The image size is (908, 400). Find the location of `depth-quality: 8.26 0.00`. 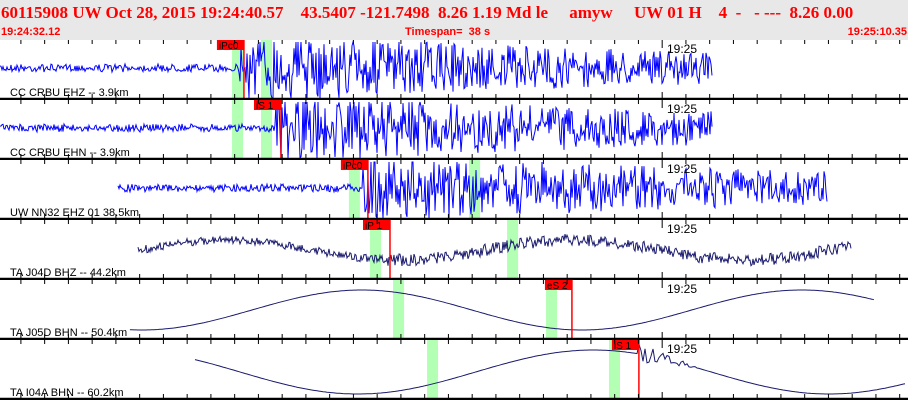

depth-quality: 8.26 0.00 is located at coordinates (821, 12).